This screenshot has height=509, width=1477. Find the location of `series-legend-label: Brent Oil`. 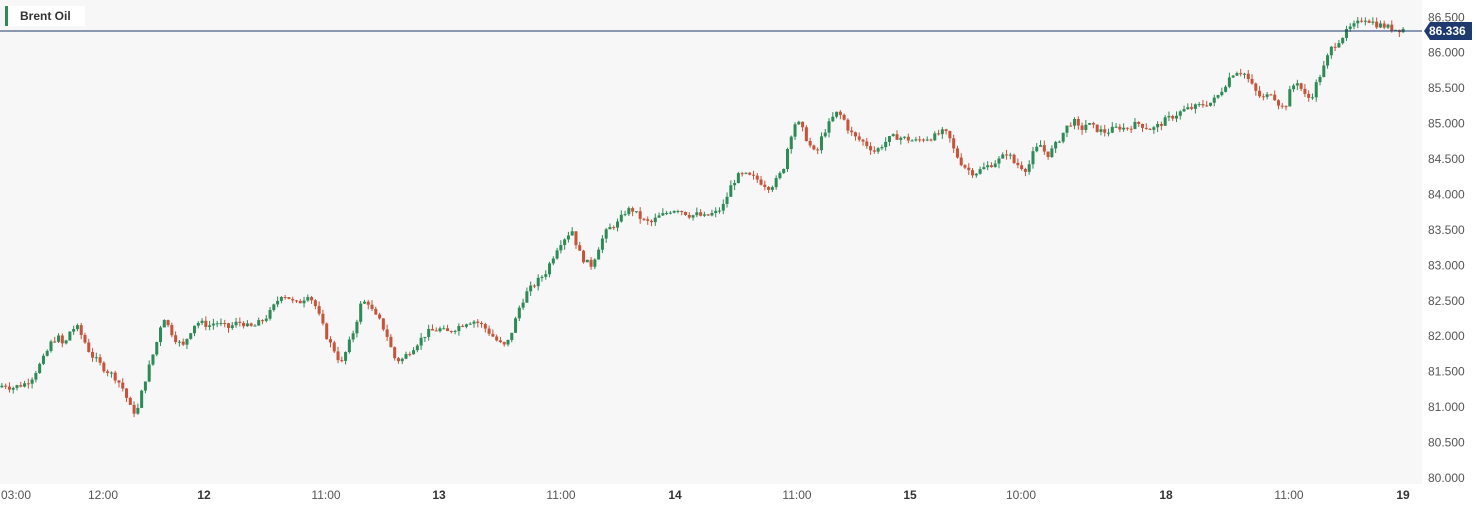

series-legend-label: Brent Oil is located at coordinates (45, 16).